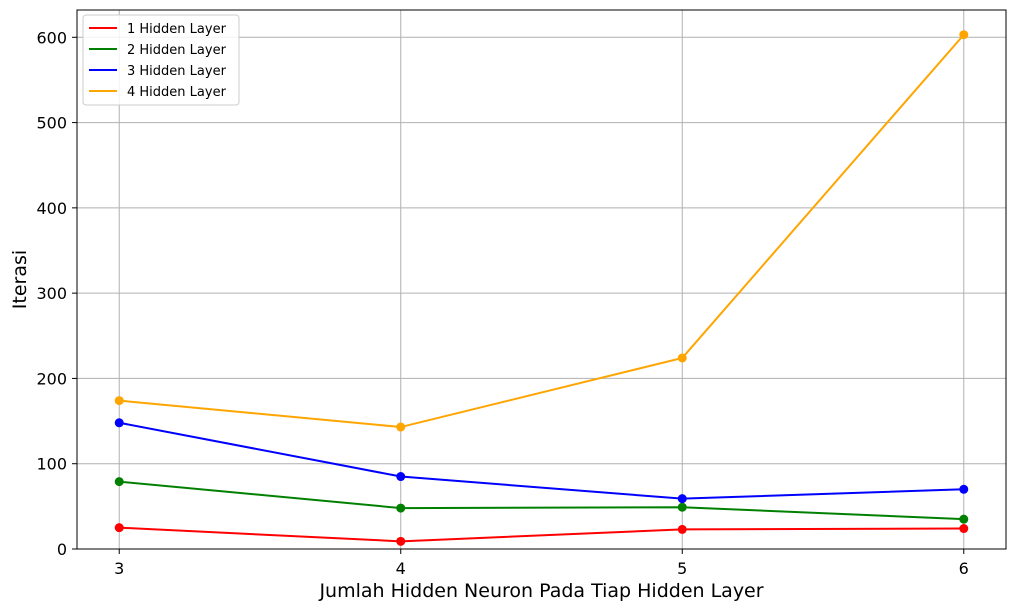  What do you see at coordinates (177, 50) in the screenshot?
I see `legend-label: 2 Hidden Layer` at bounding box center [177, 50].